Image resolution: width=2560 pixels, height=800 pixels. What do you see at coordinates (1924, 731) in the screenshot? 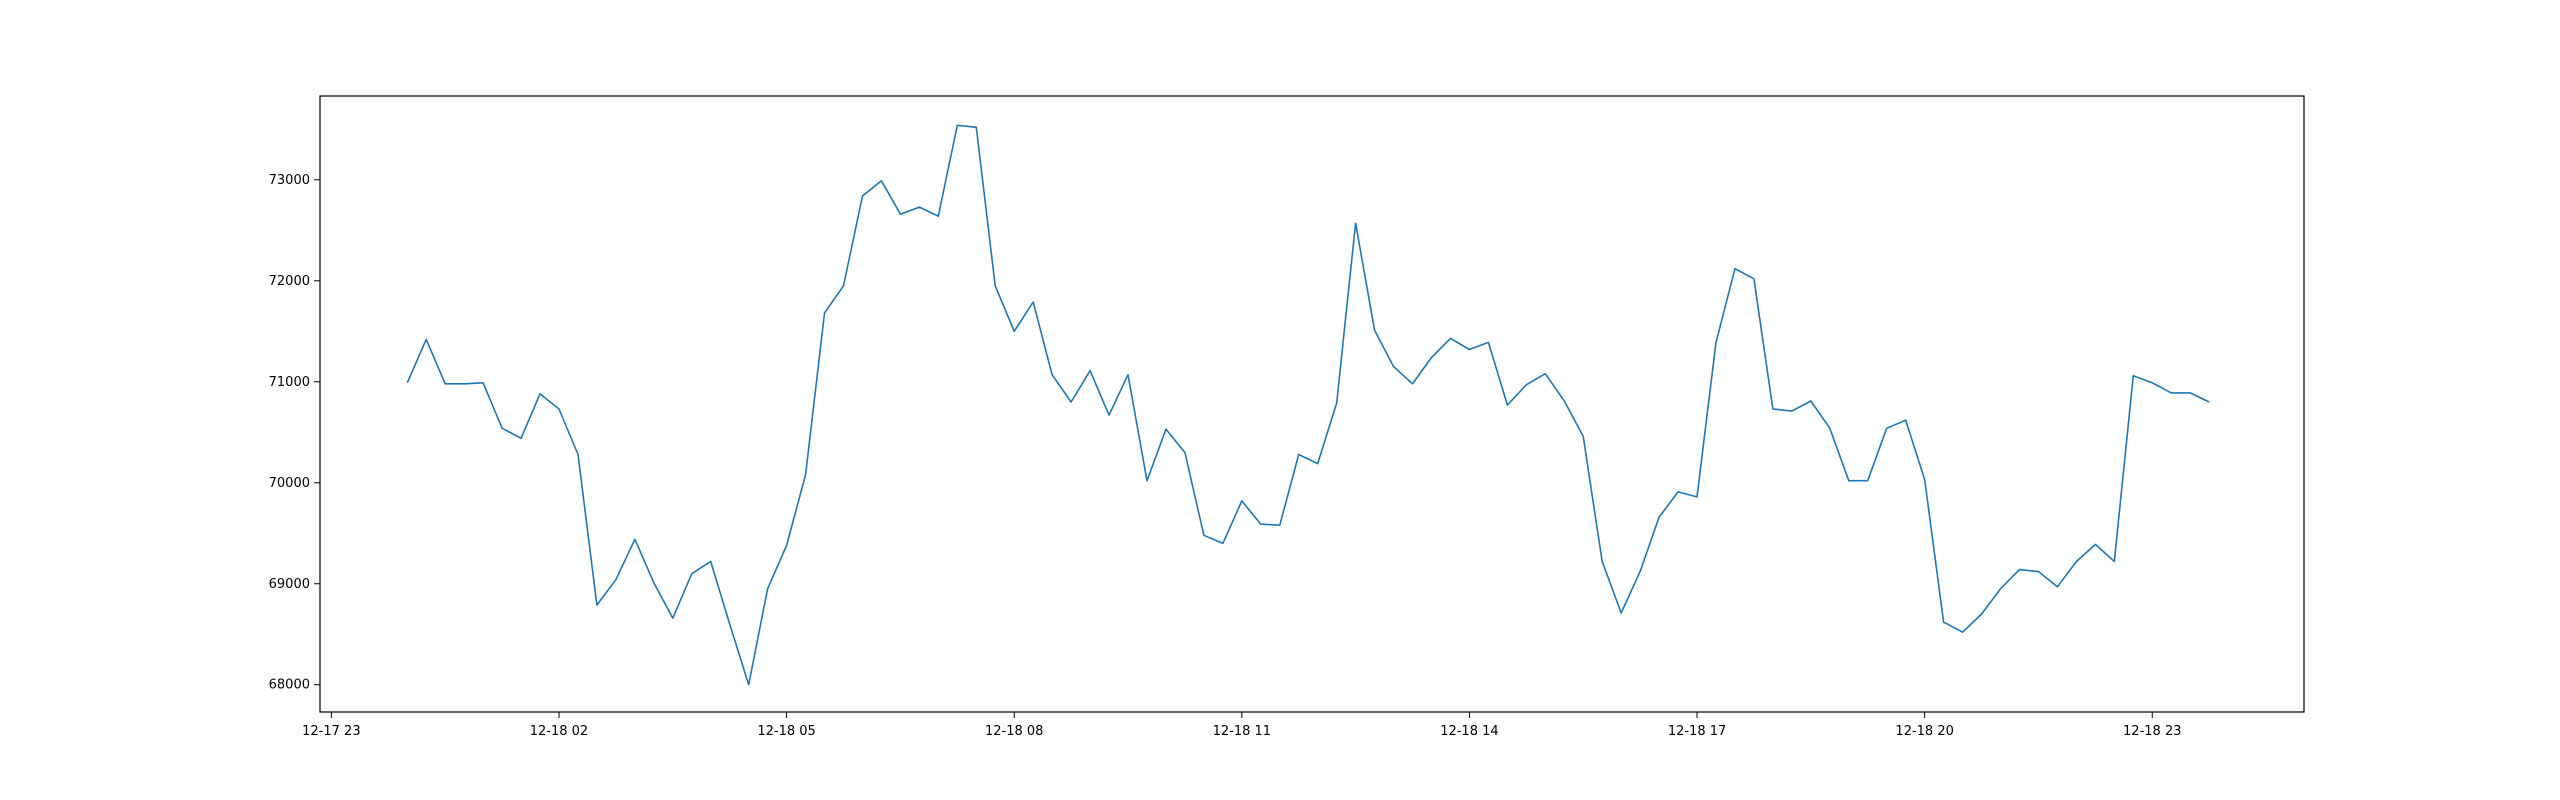
I see `x-tick-label: 12-18 20` at bounding box center [1924, 731].